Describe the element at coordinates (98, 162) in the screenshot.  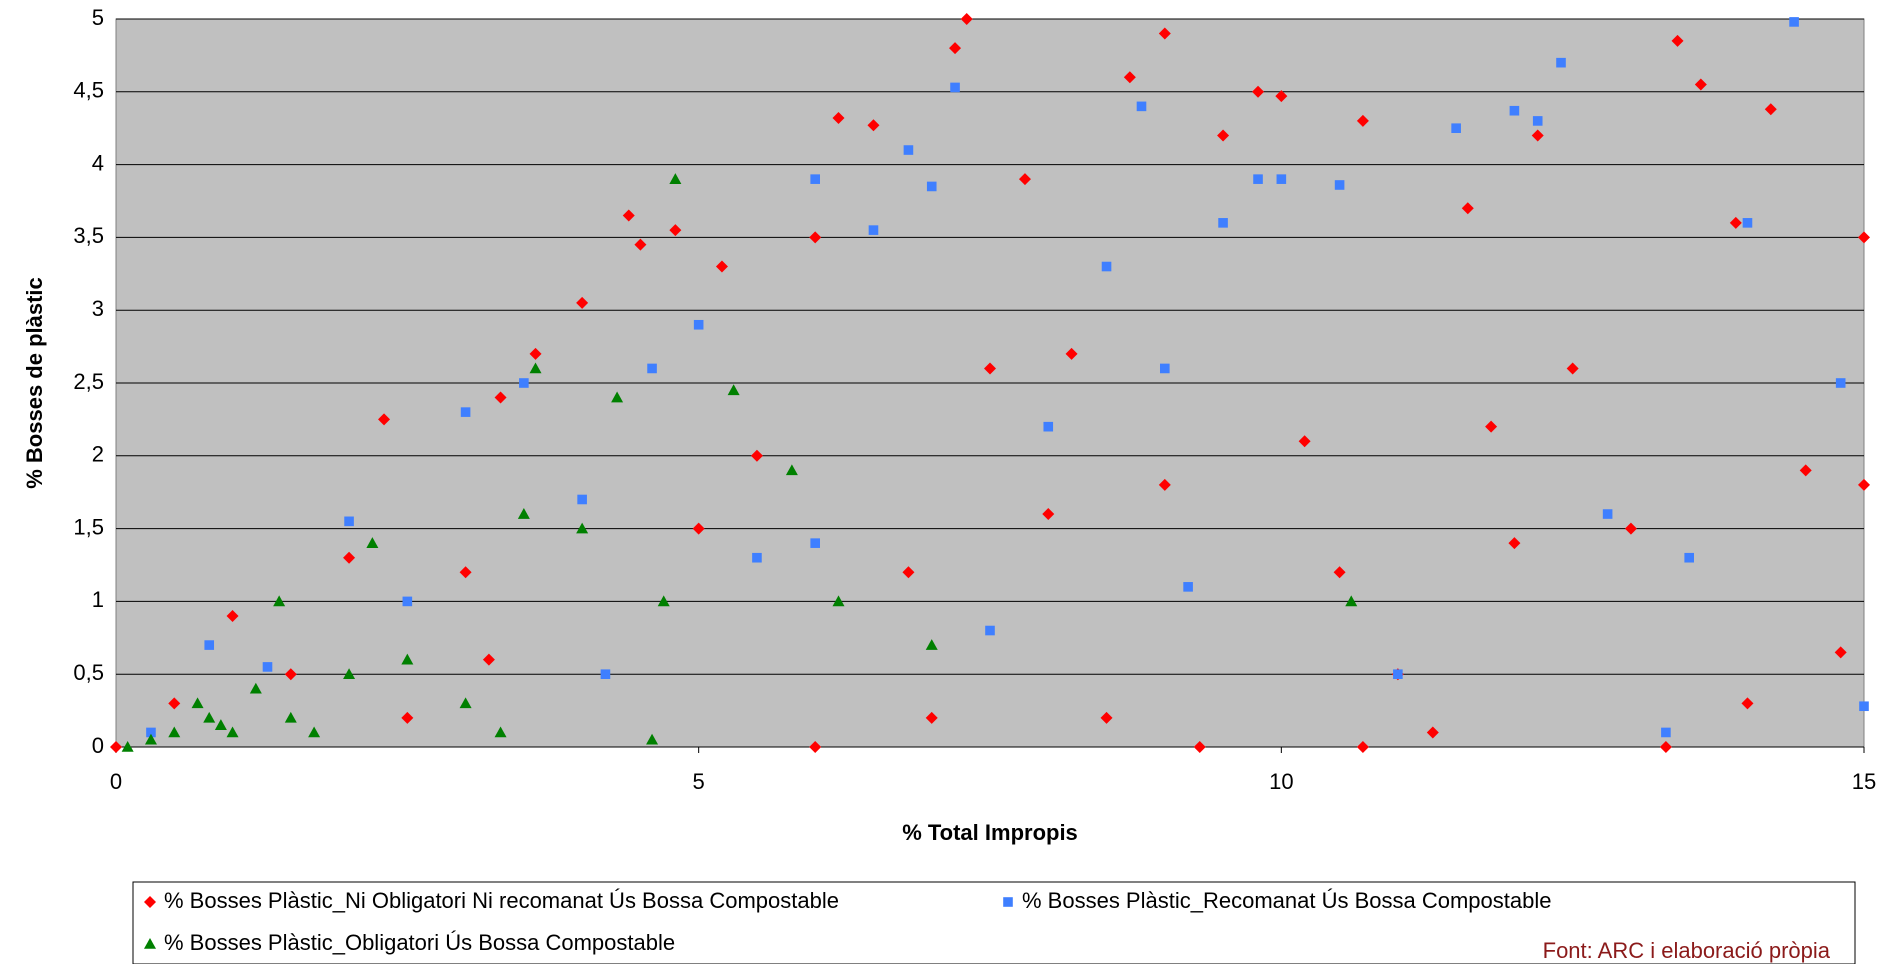
I see `y-tick-label: 4` at that location.